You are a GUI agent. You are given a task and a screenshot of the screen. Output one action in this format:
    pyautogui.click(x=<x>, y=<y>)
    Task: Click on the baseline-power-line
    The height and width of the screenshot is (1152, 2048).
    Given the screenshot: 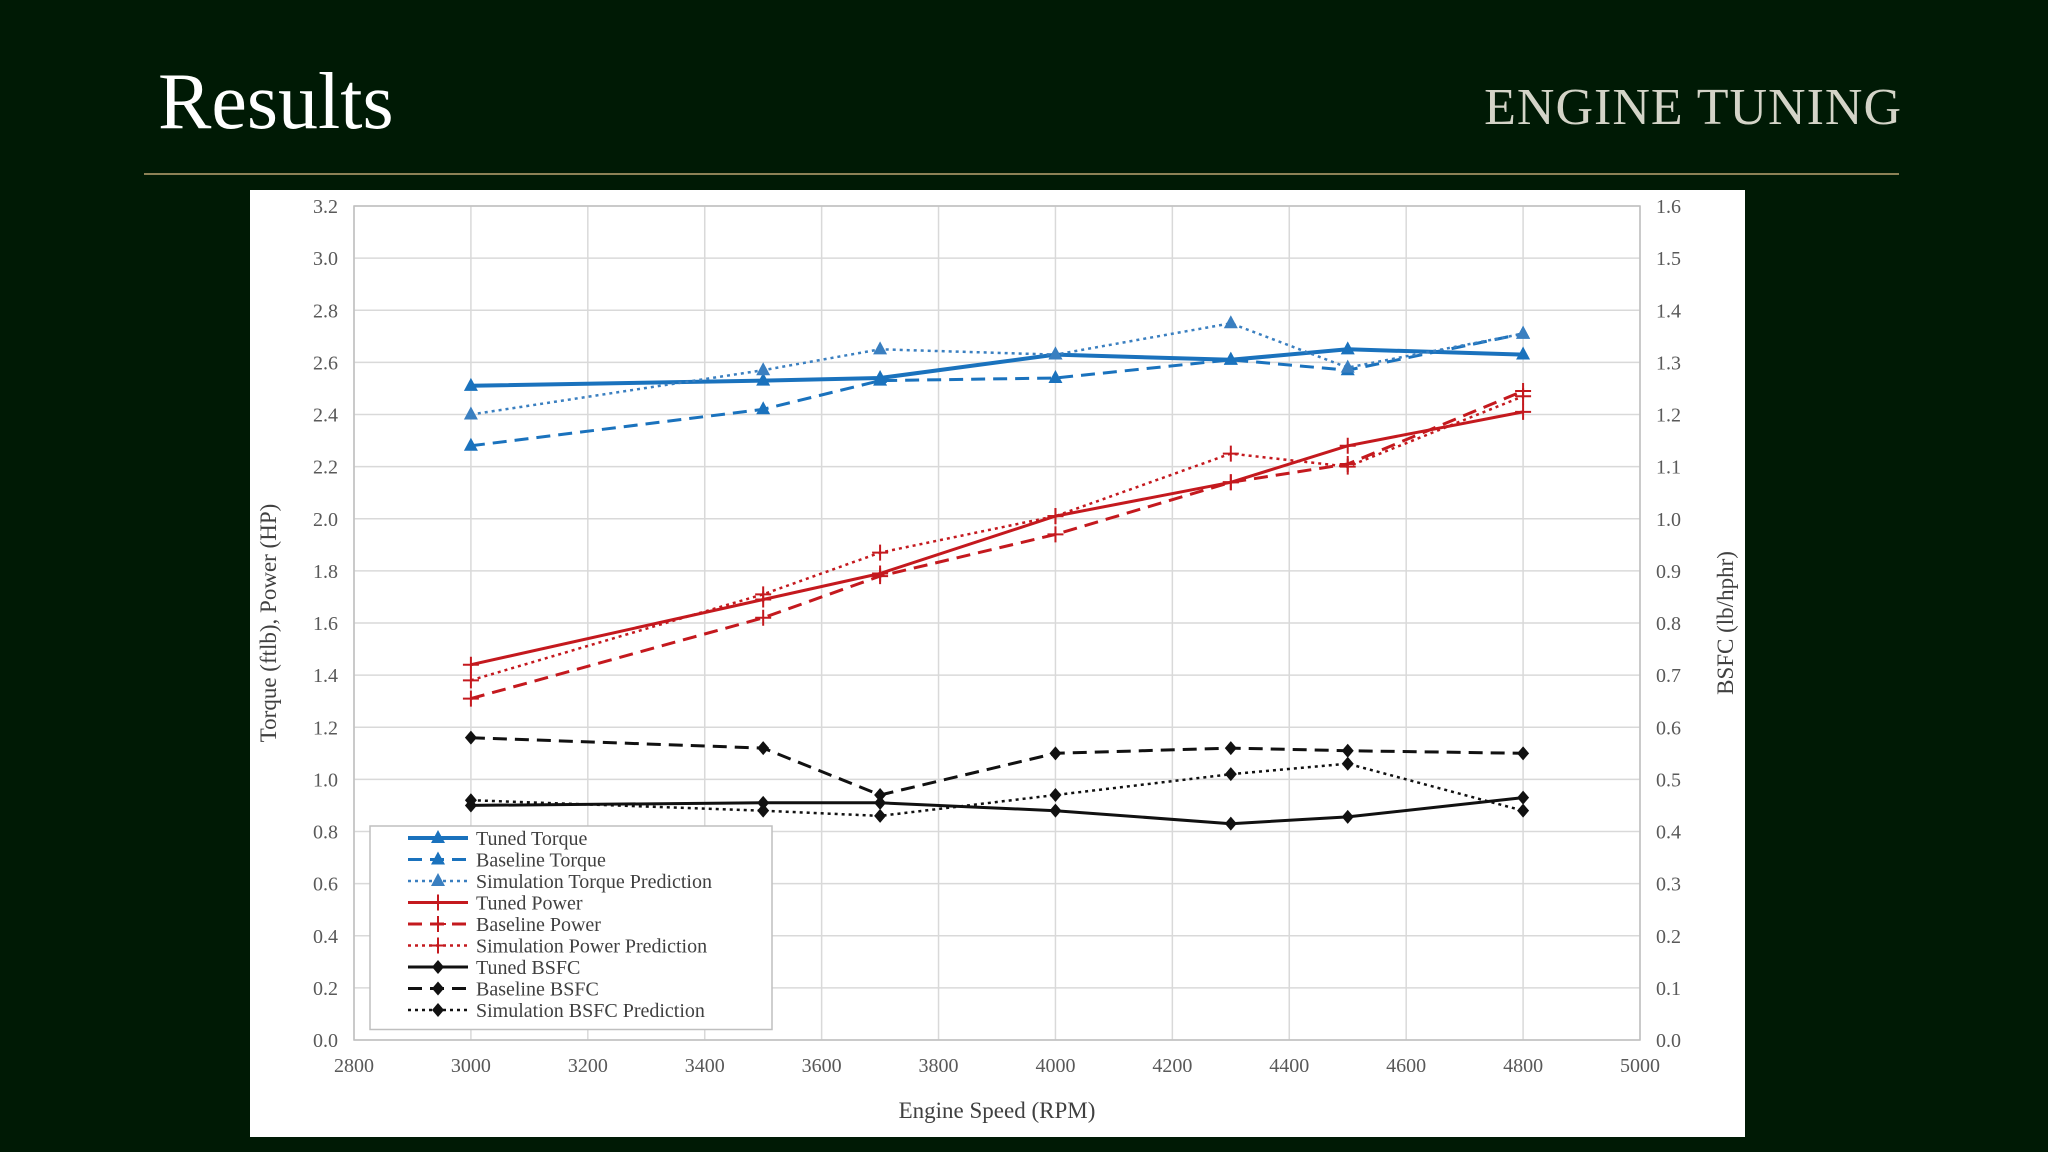 What is the action you would take?
    pyautogui.click(x=997, y=545)
    